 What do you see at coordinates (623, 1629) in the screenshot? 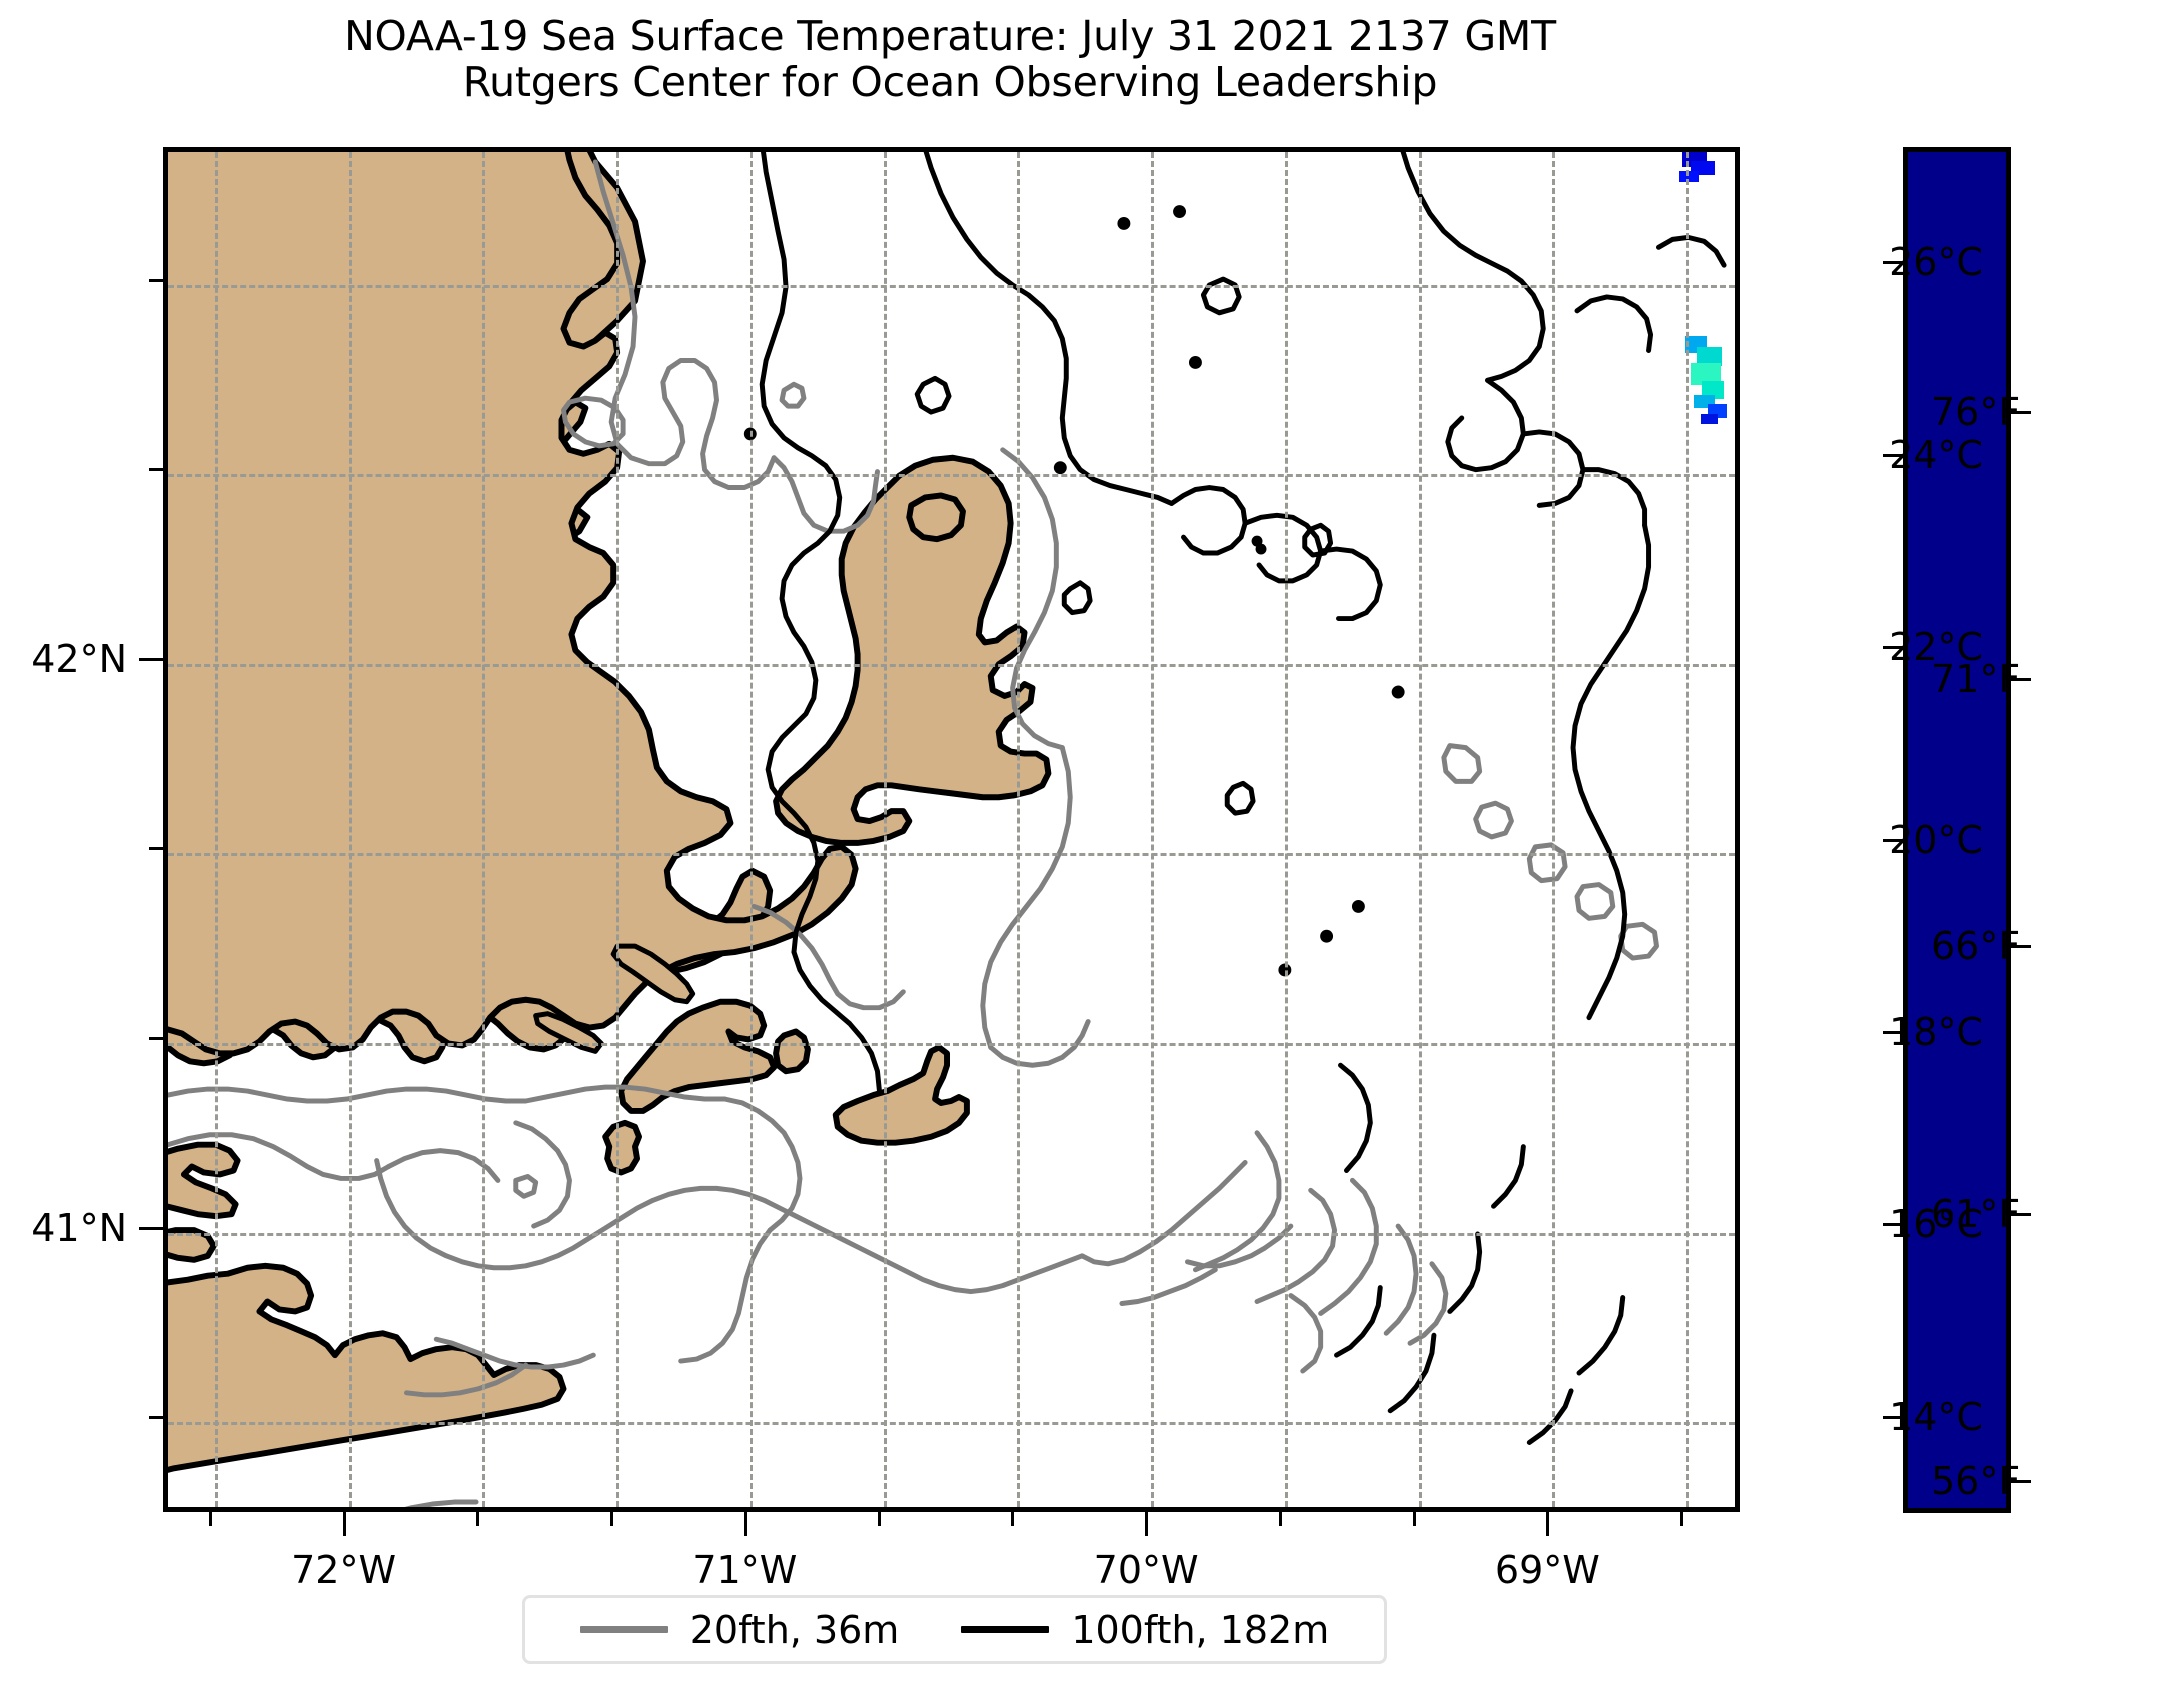
I see `legend-line-20fth` at bounding box center [623, 1629].